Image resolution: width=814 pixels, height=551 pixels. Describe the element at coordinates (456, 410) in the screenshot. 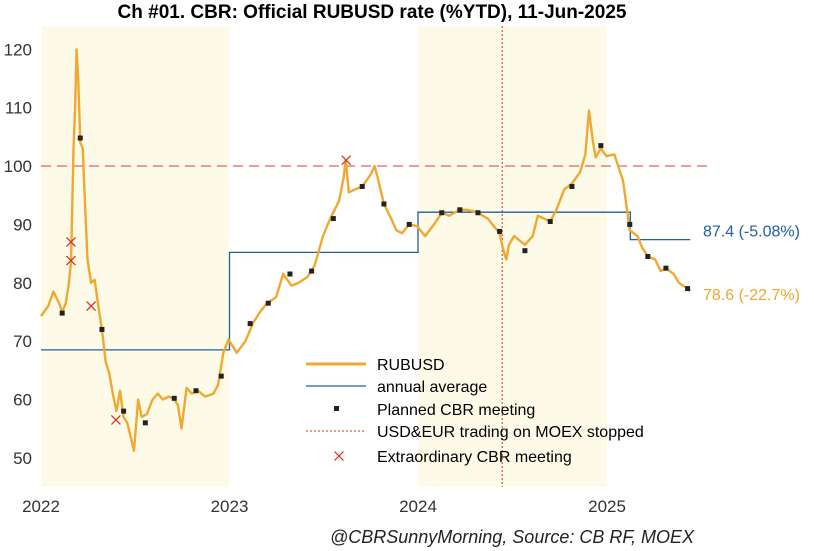

I see `legend-meeting-label: Planned CBR meeting` at that location.